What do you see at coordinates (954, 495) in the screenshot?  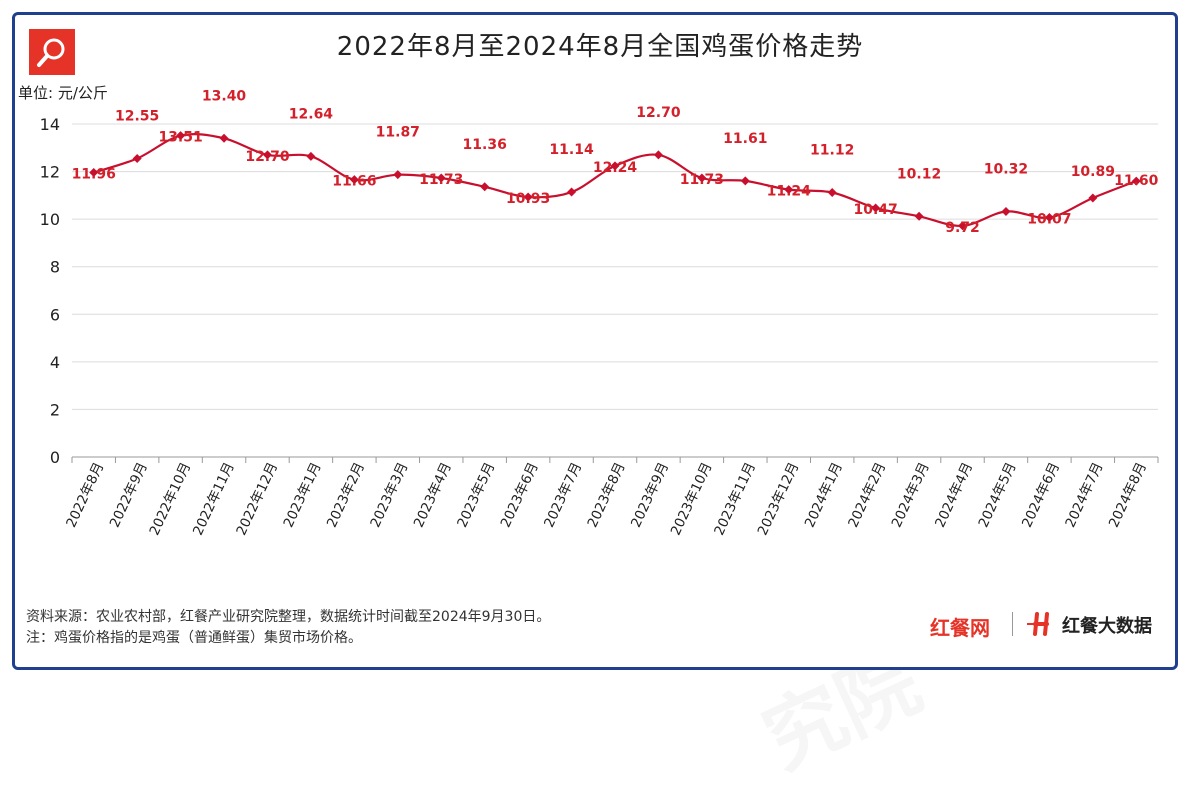 I see `x-tick-label: 2024年4月` at bounding box center [954, 495].